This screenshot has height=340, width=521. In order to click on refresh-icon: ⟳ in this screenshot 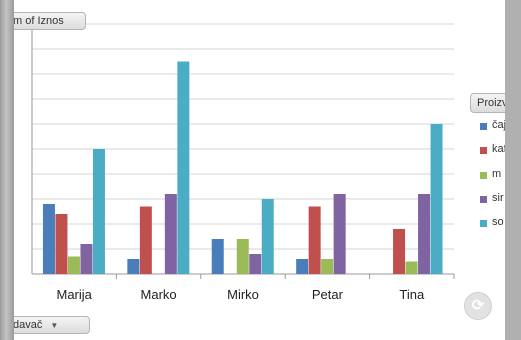, I will do `click(478, 306)`.